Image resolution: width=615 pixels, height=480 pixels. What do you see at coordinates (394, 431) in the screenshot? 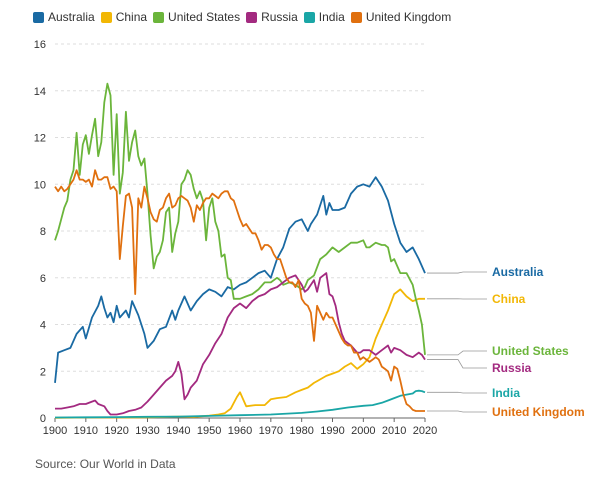
I see `x-tick-label: 2010` at bounding box center [394, 431].